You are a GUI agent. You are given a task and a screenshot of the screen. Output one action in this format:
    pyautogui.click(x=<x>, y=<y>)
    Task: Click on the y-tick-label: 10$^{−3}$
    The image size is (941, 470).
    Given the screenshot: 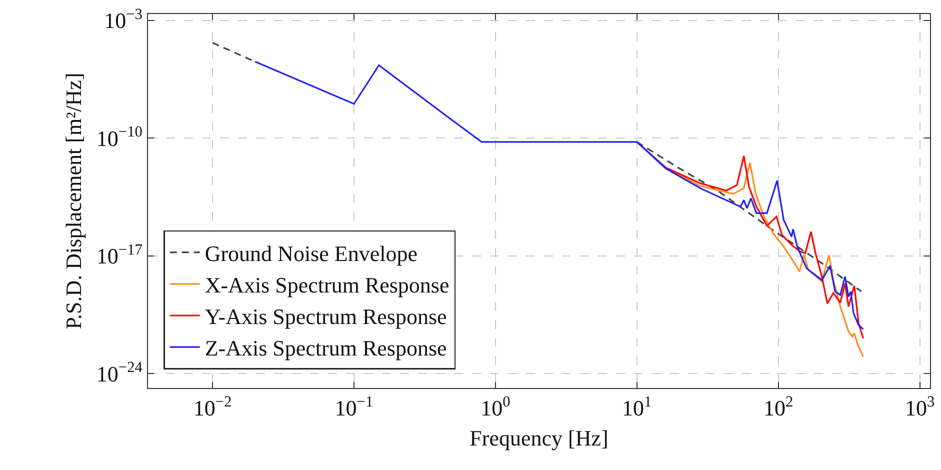 What is the action you would take?
    pyautogui.click(x=123, y=20)
    